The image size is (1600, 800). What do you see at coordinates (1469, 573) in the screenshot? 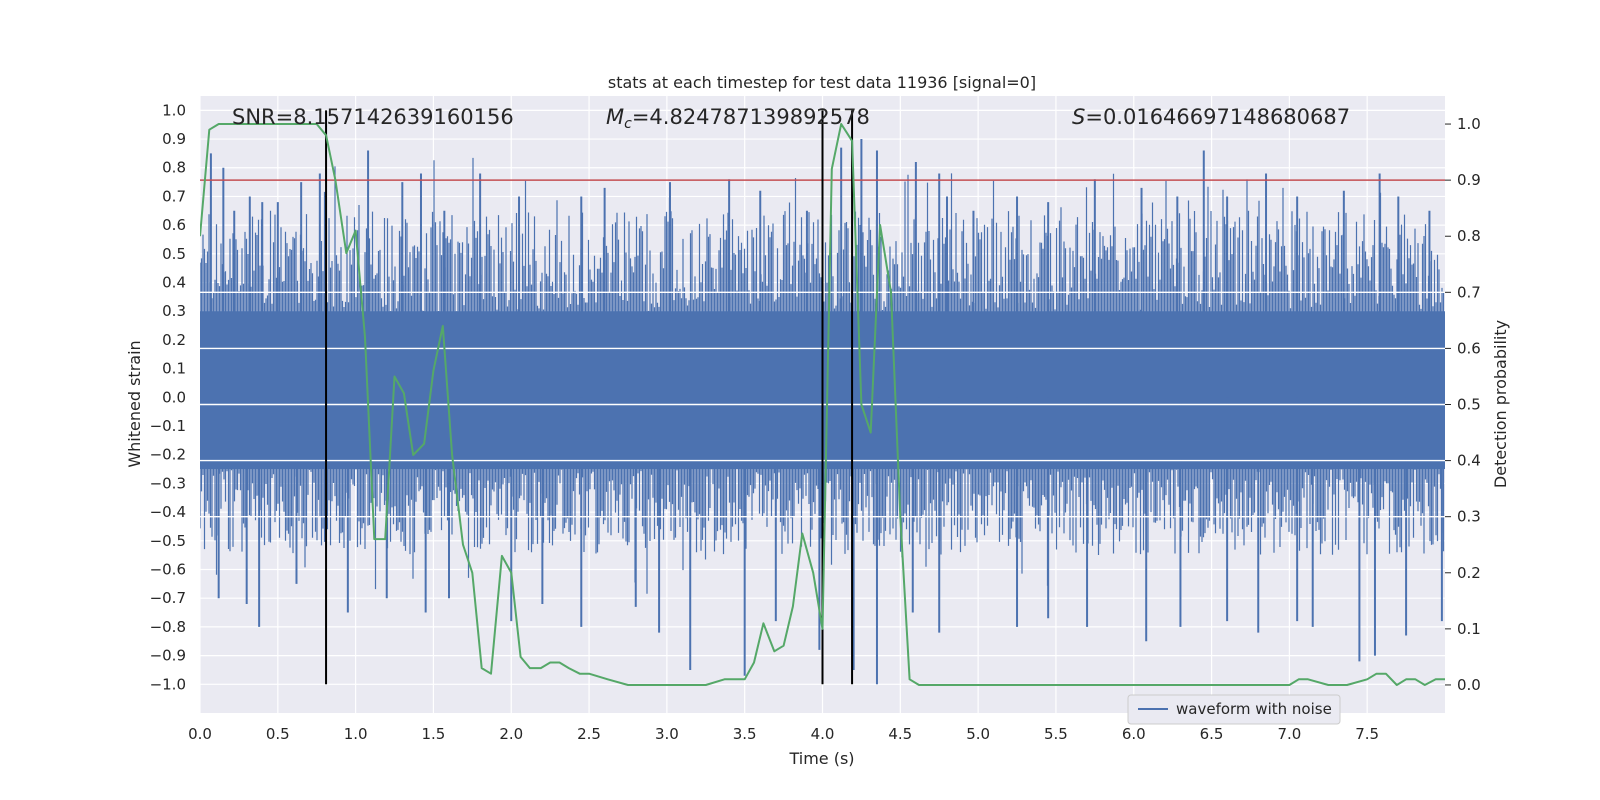
I see `right-tick-label: 0.2` at bounding box center [1469, 573].